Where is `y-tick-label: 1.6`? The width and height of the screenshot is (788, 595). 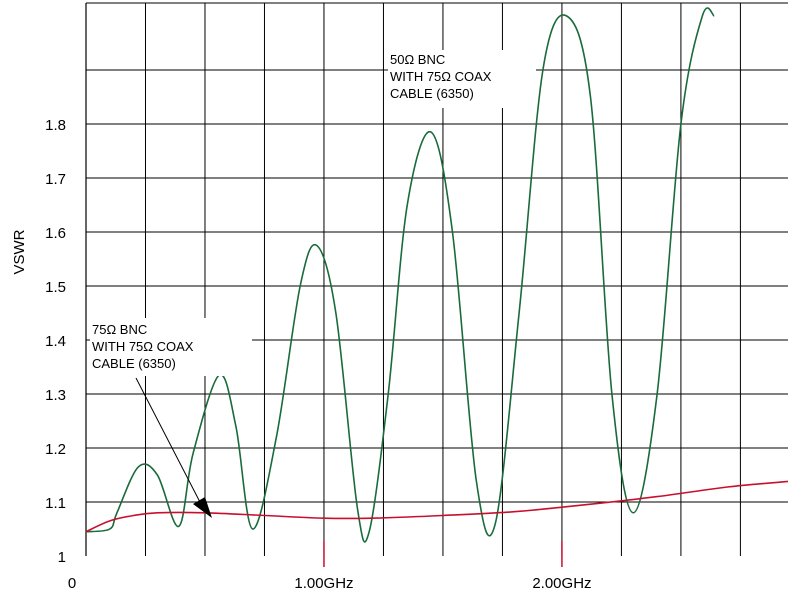 y-tick-label: 1.6 is located at coordinates (55, 233).